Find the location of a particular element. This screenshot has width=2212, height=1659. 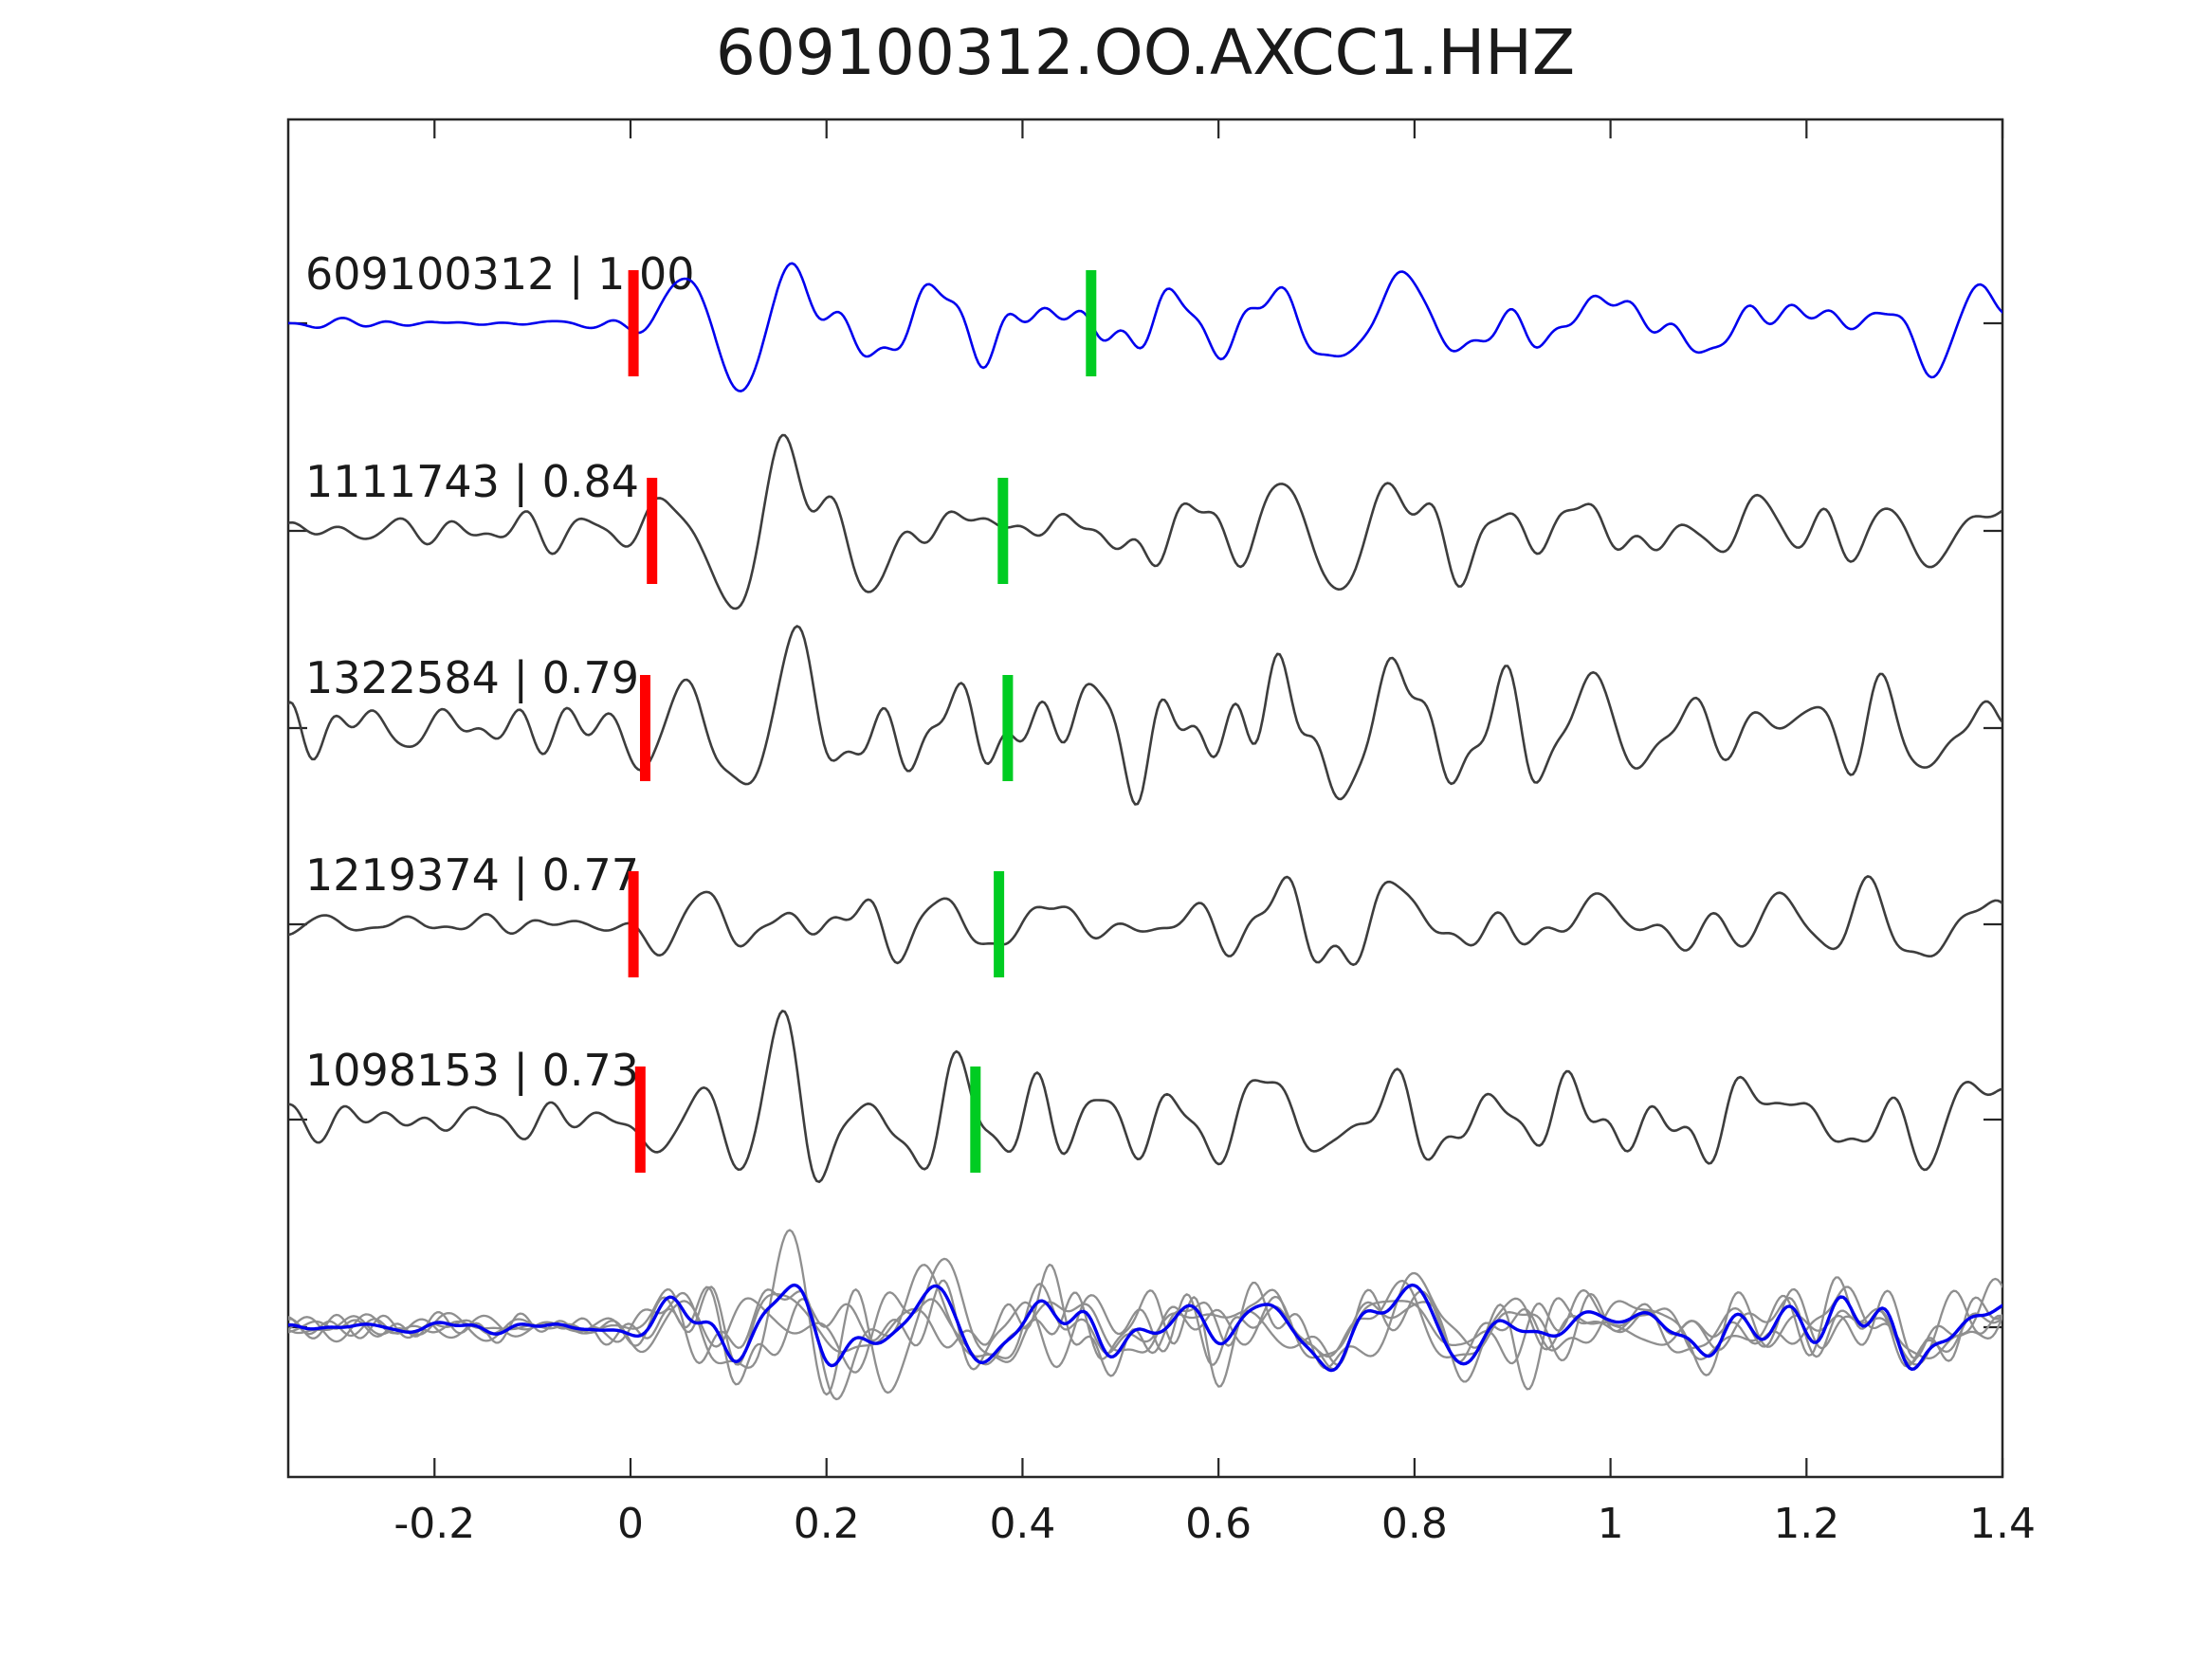

trace-label-5: 1098153 | 0.73 is located at coordinates (472, 1071).